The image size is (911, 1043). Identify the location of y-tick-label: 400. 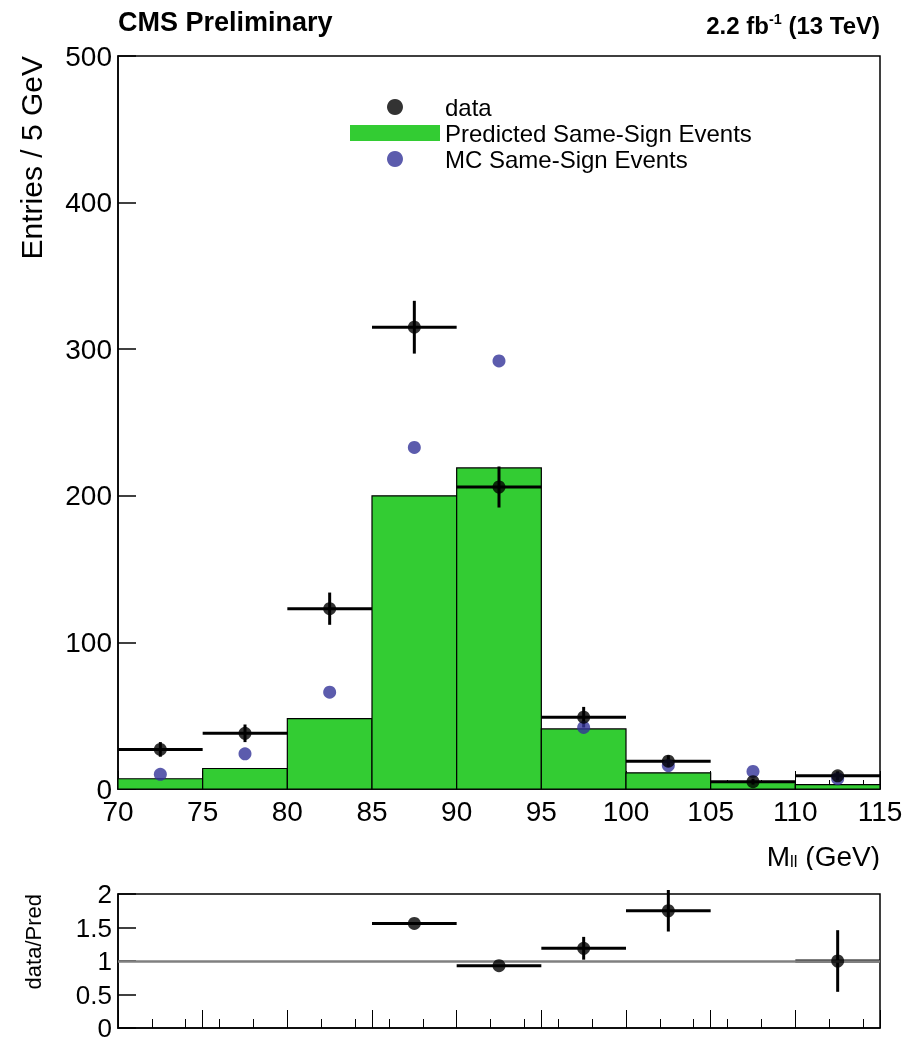
(88, 203).